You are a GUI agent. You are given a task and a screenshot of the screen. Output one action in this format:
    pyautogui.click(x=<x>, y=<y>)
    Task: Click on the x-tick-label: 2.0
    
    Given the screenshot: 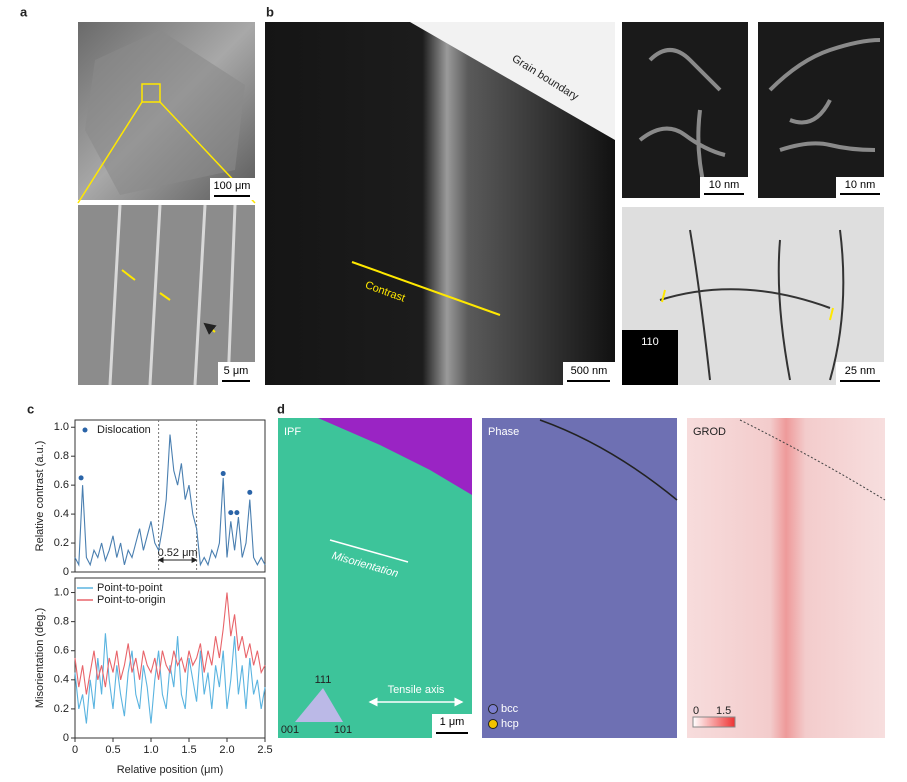 What is the action you would take?
    pyautogui.click(x=226, y=750)
    